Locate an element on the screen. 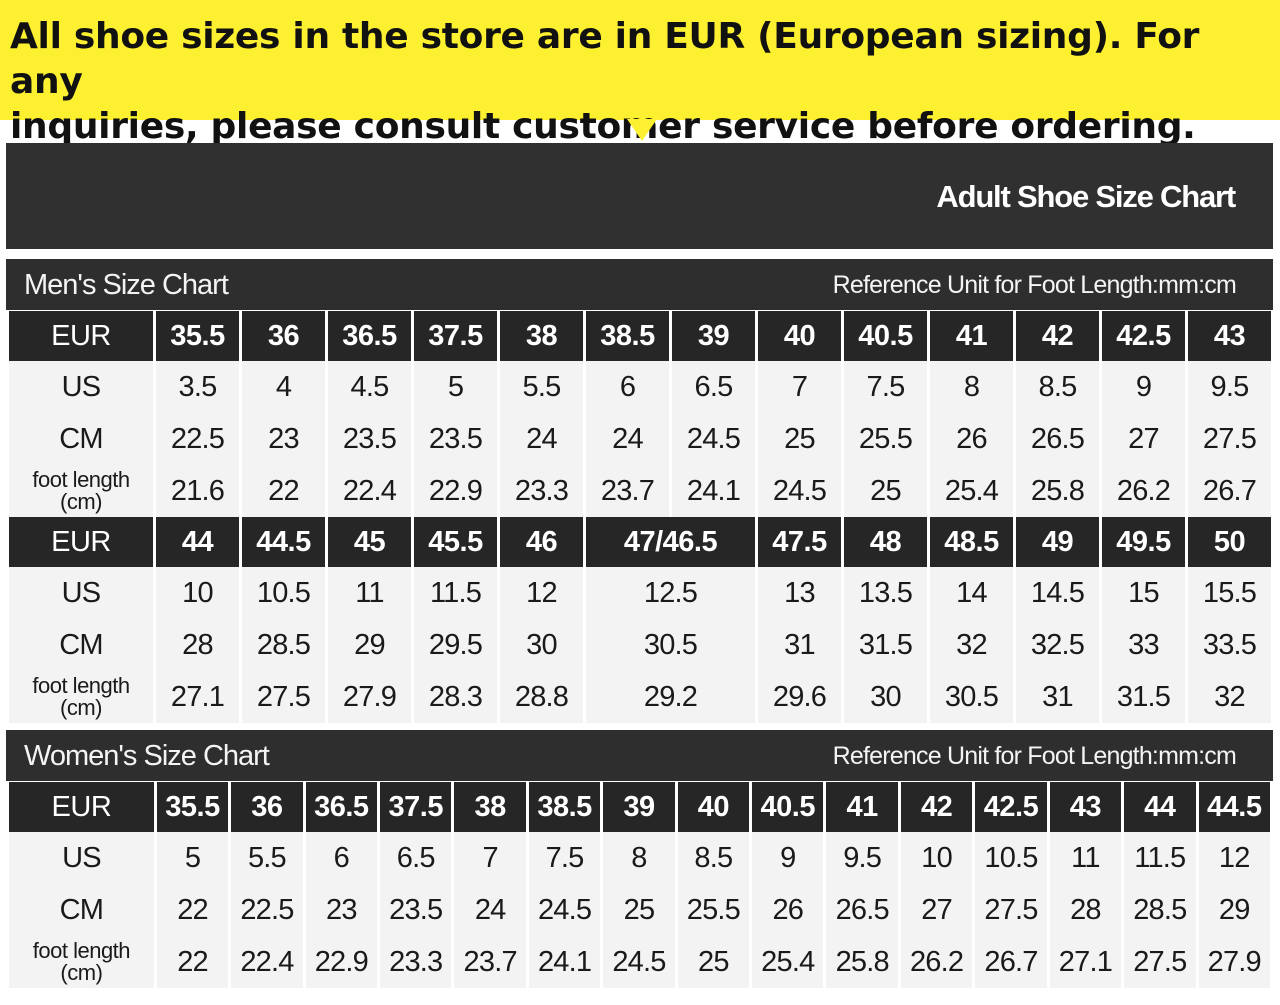 Image resolution: width=1280 pixels, height=1005 pixels. foot-cell: 31 is located at coordinates (1057, 697).